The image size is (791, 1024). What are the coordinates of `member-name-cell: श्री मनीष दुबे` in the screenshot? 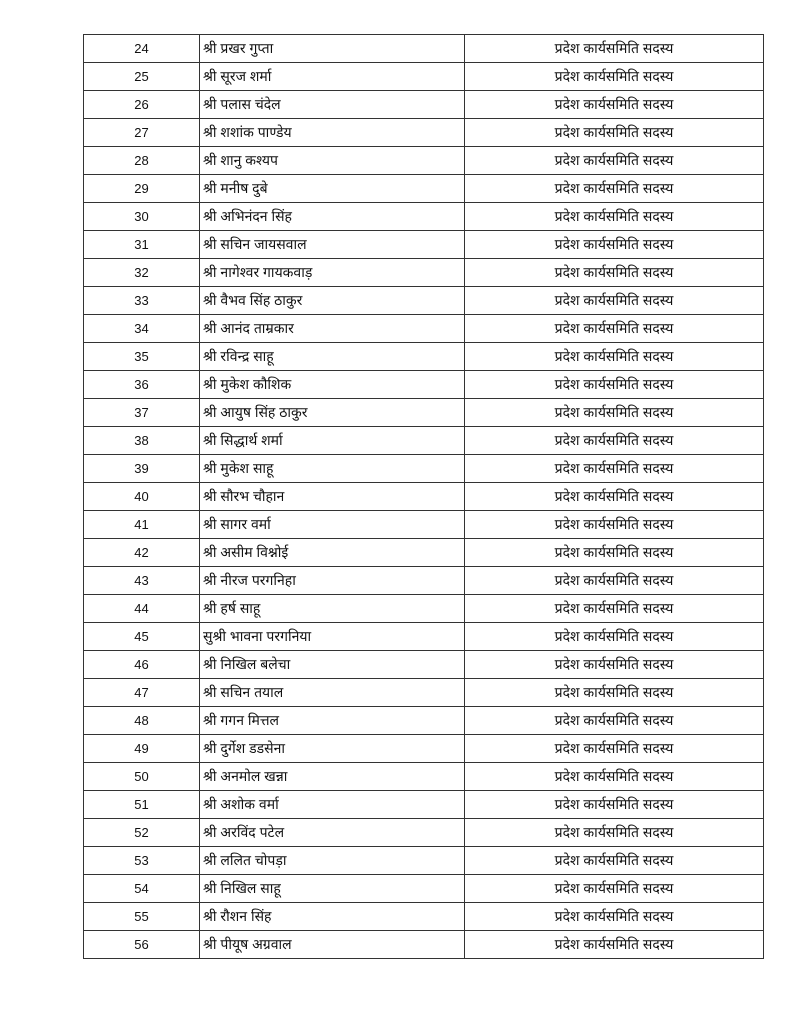 It's located at (332, 188).